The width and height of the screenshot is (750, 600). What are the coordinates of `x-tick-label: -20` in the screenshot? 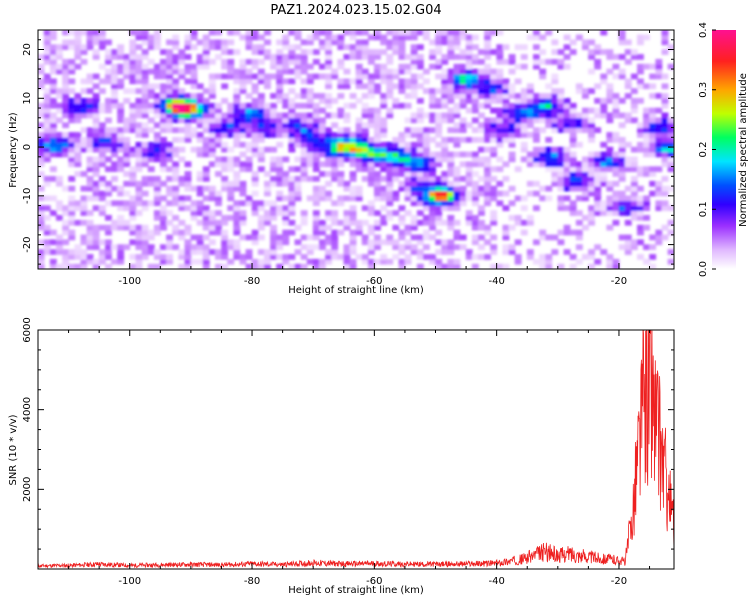 It's located at (619, 581).